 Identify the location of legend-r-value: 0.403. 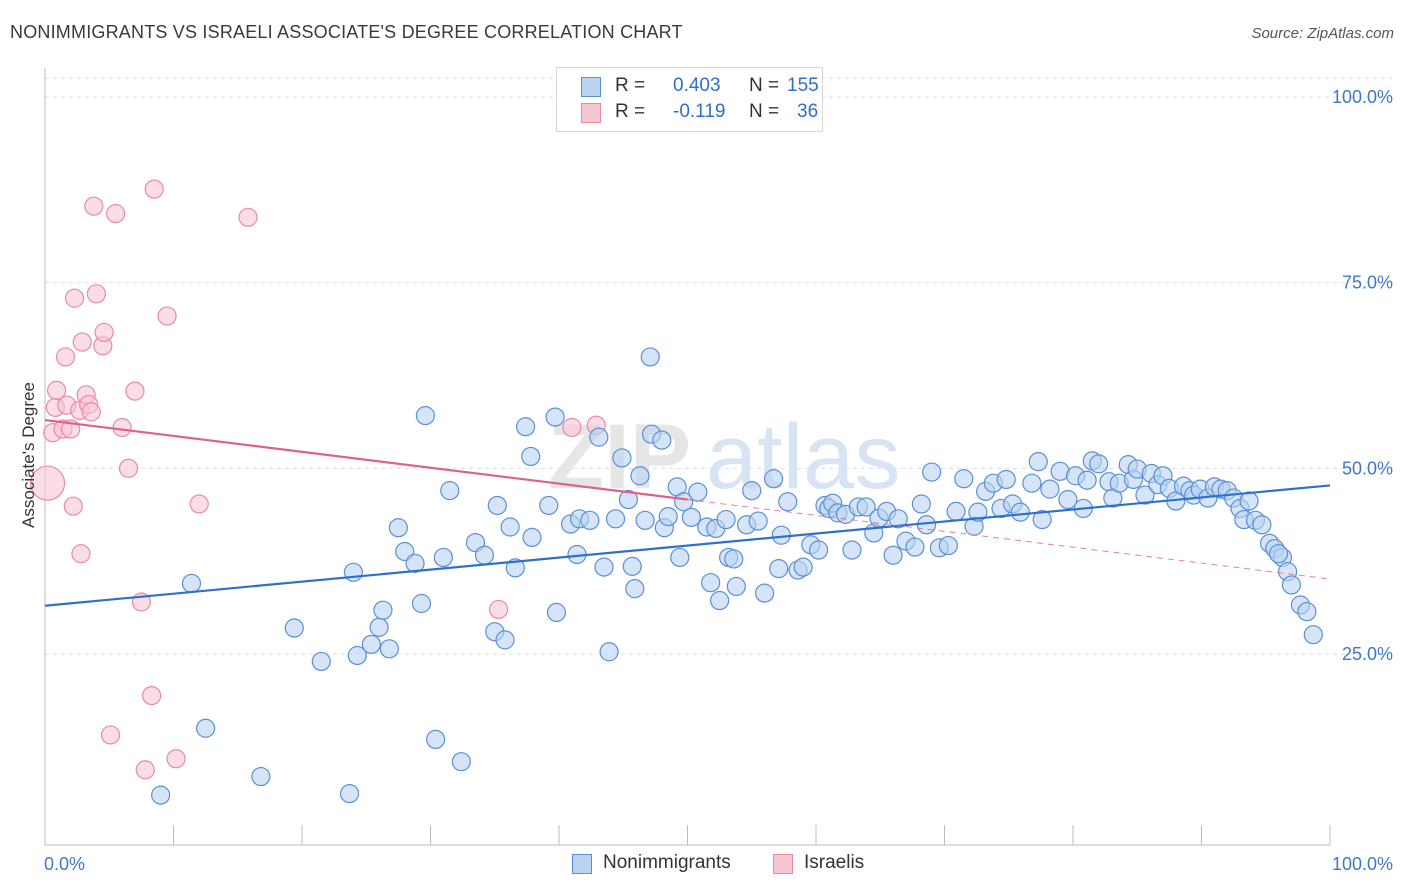
(697, 85).